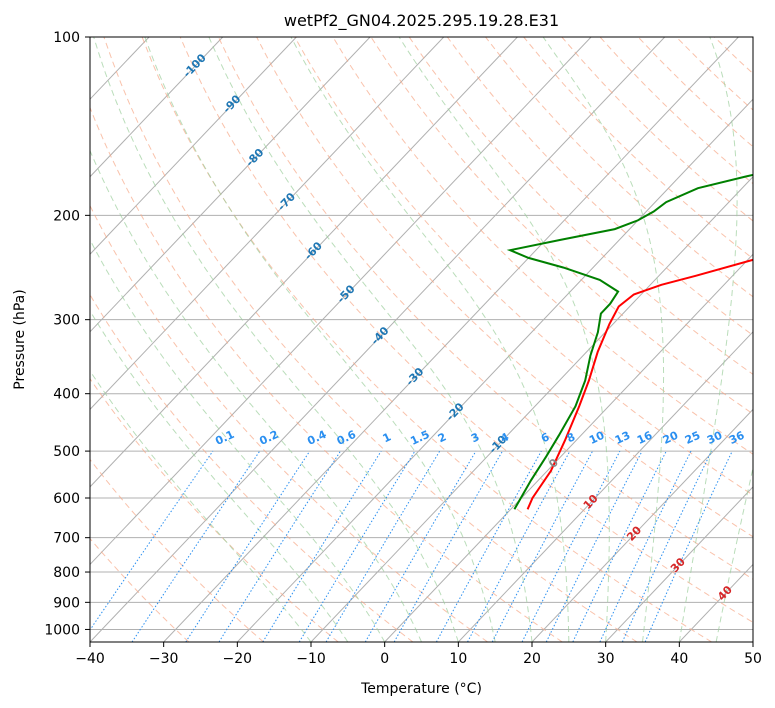 Image resolution: width=775 pixels, height=708 pixels. I want to click on y-tick-label: 800, so click(66, 573).